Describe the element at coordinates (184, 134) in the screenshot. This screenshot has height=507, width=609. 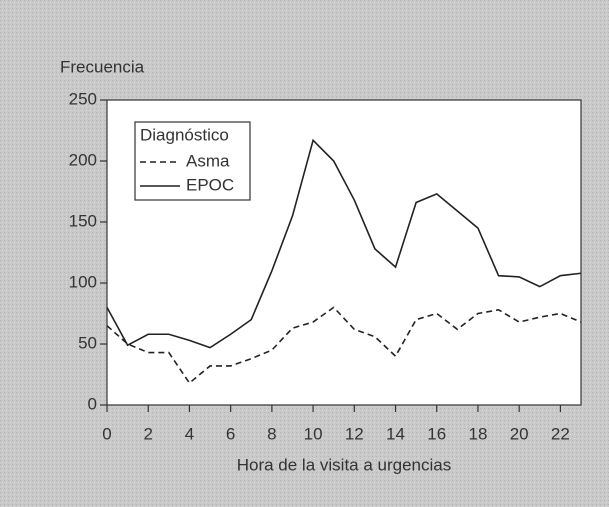
I see `legend-title: Diagnóstico` at that location.